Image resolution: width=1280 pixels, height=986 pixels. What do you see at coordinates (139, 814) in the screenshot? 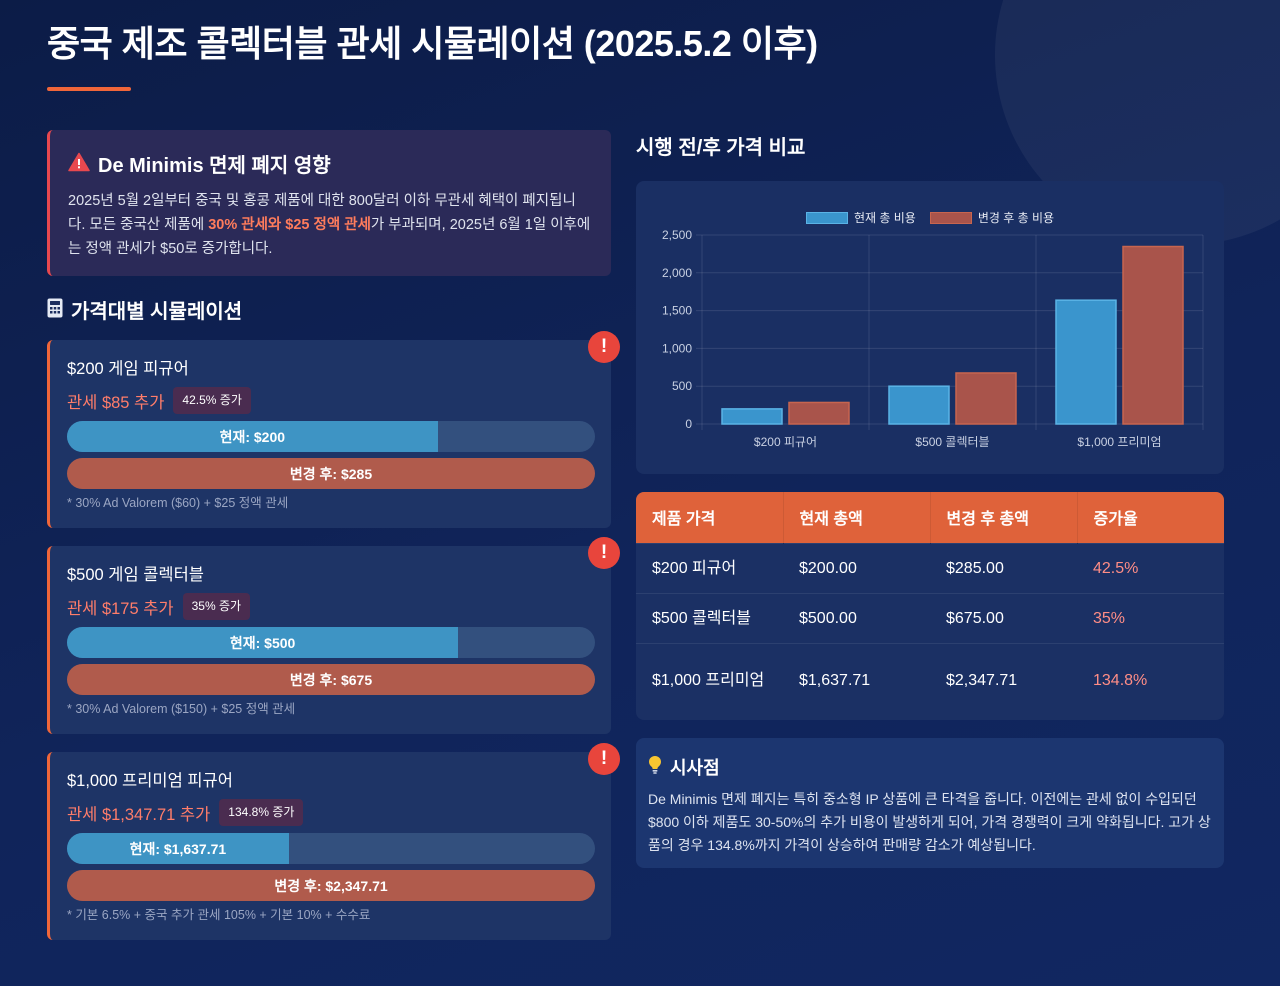
I see `tariff-amount: 관세 $1,347.71 추가` at bounding box center [139, 814].